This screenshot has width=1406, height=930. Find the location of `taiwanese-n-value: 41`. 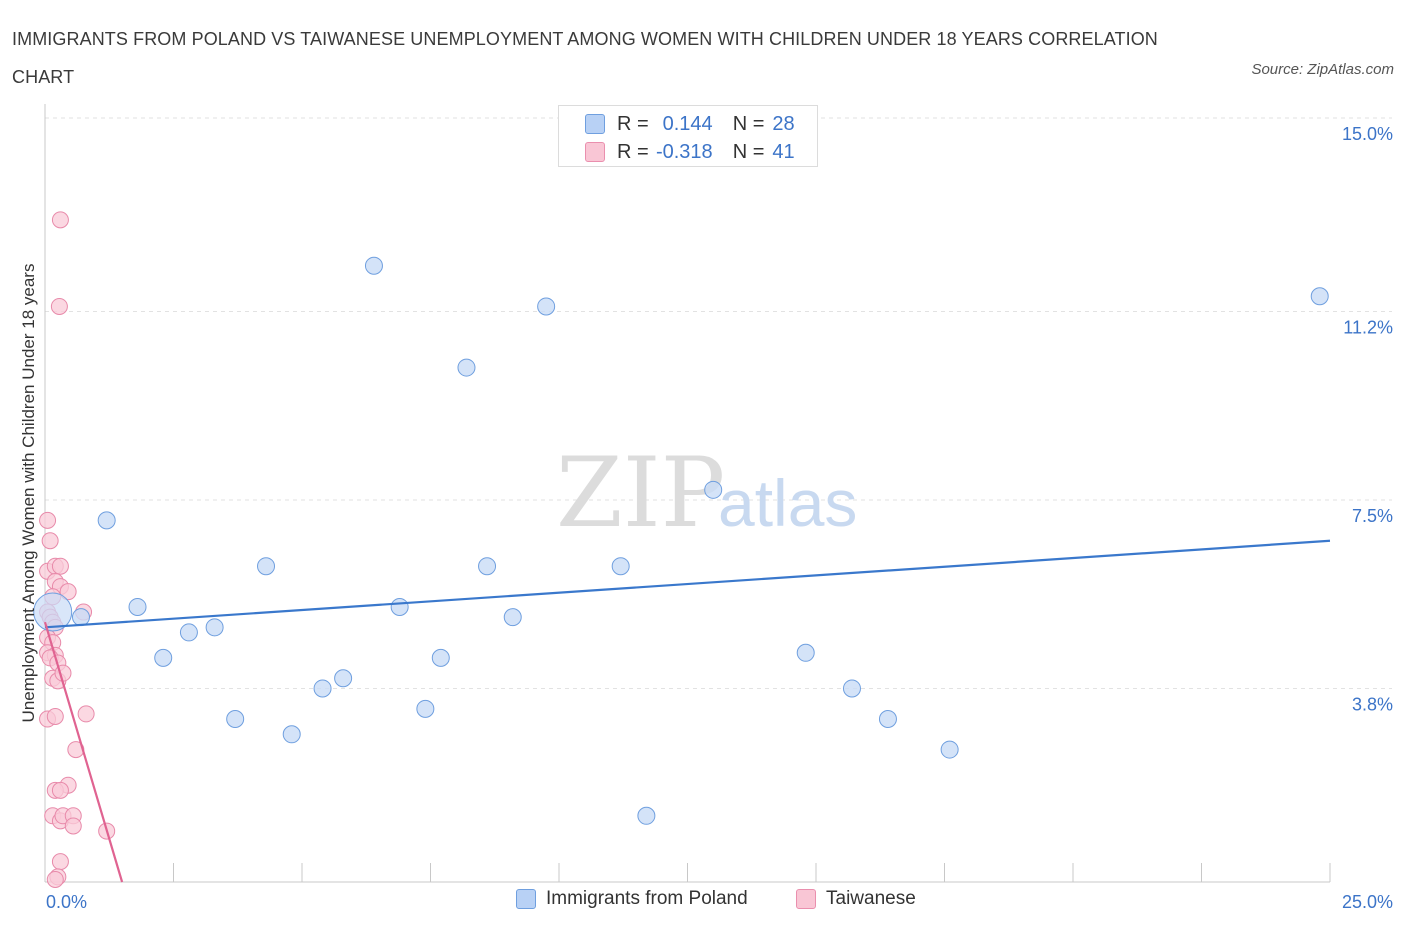

taiwanese-n-value: 41 is located at coordinates (783, 151).